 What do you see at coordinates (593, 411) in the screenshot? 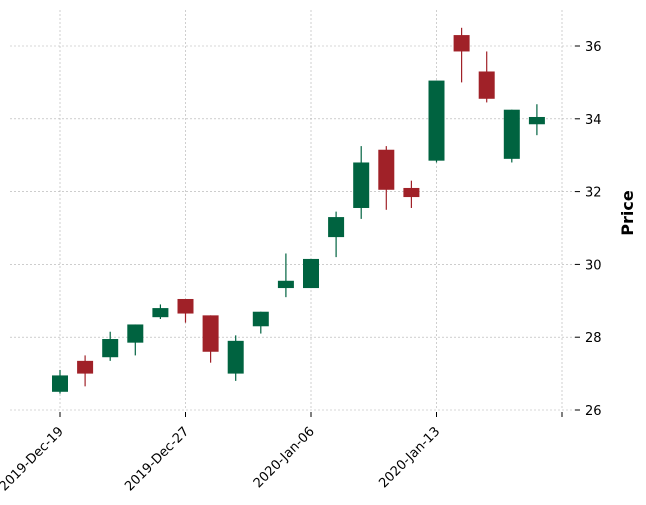
I see `y-tick-label: 26` at bounding box center [593, 411].